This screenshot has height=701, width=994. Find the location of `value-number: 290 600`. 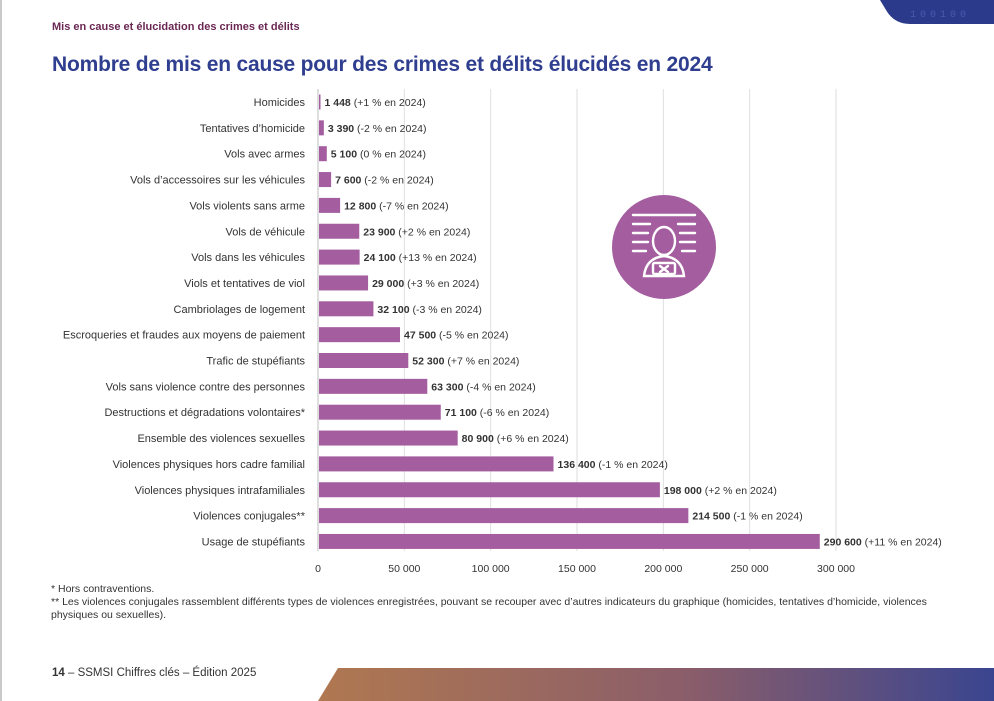

value-number: 290 600 is located at coordinates (843, 542).